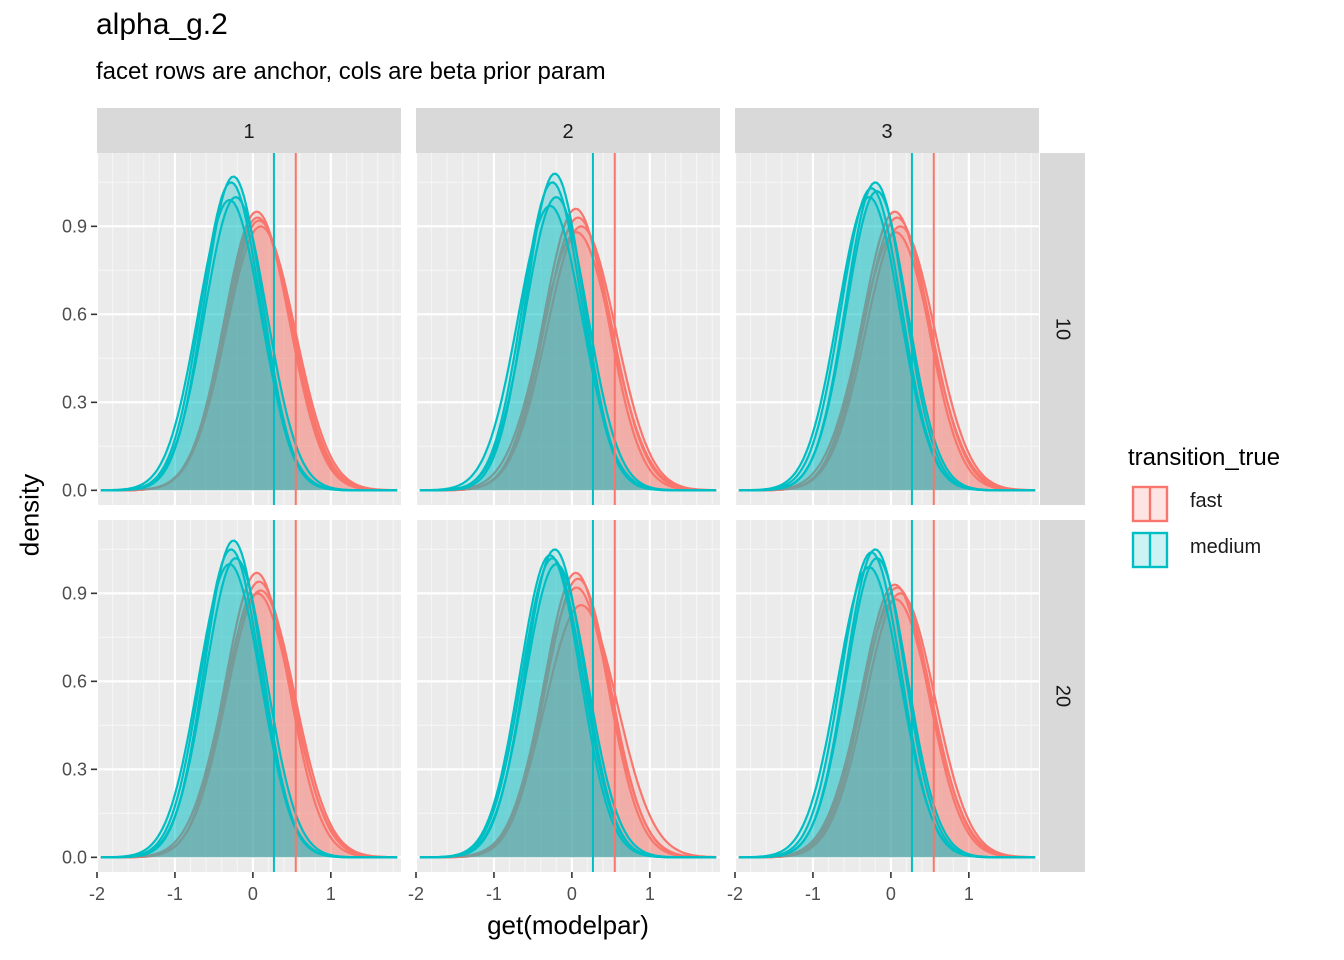 The width and height of the screenshot is (1344, 960). I want to click on facet-label-row-20: 20, so click(1063, 696).